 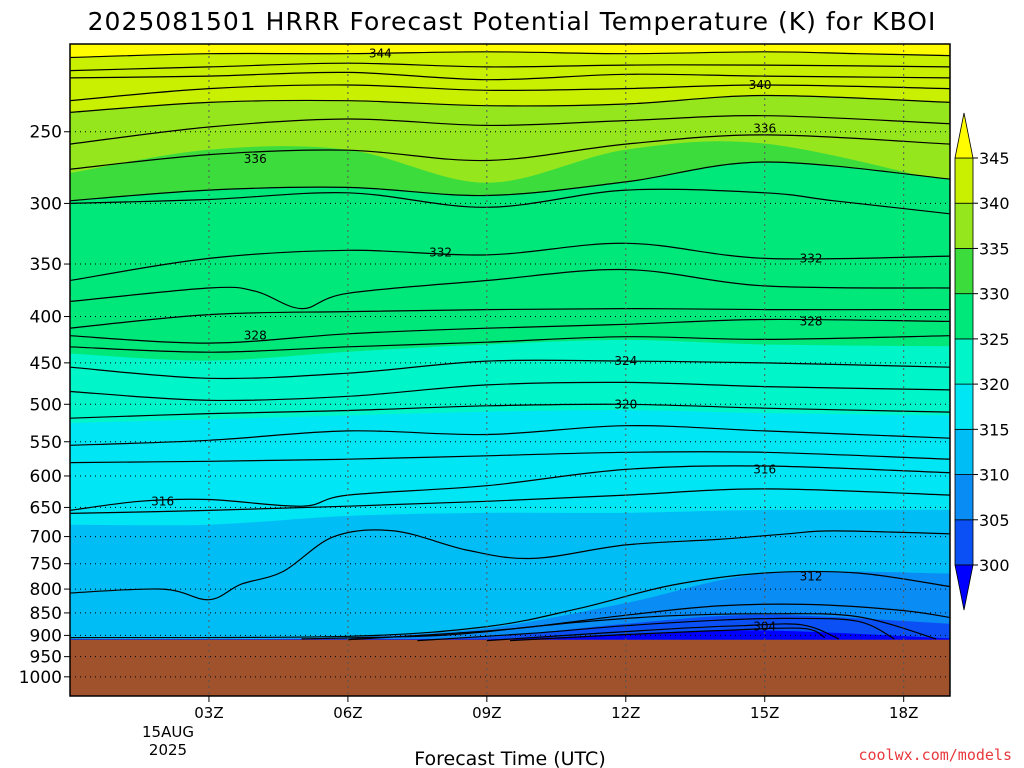 I want to click on ytick-label-600: 600, so click(x=46, y=477).